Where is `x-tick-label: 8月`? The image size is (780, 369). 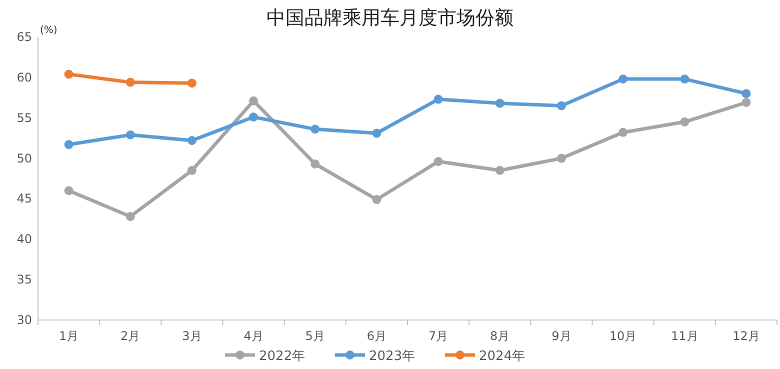 x-tick-label: 8月 is located at coordinates (500, 336).